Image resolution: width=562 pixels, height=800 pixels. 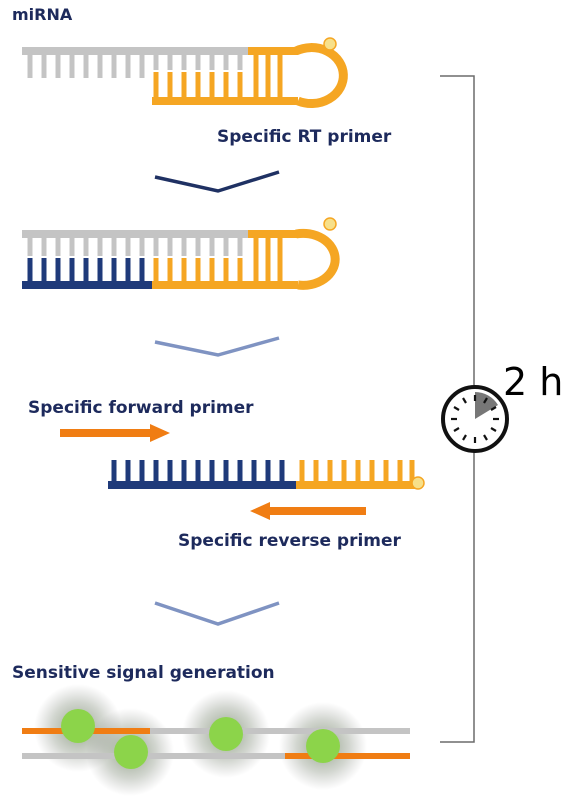 I want to click on rt-primer-label: Specific RT primer, so click(x=304, y=137).